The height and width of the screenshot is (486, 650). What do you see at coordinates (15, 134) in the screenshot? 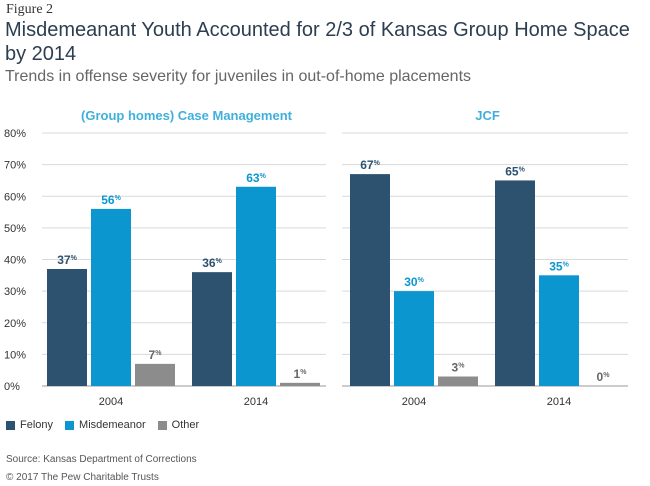
I see `y-tick-label: 80%` at bounding box center [15, 134].